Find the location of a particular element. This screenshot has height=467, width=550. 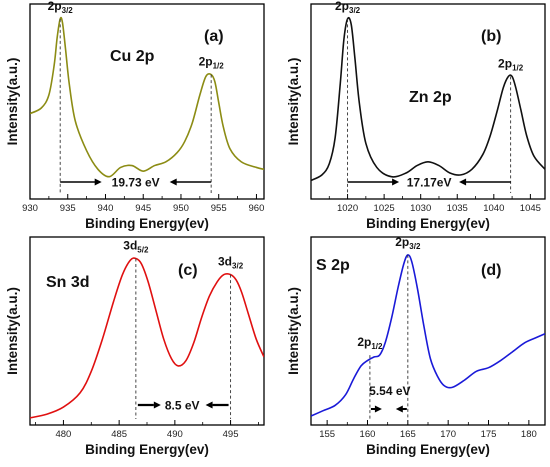

x-tick-label: 1035 is located at coordinates (457, 208).